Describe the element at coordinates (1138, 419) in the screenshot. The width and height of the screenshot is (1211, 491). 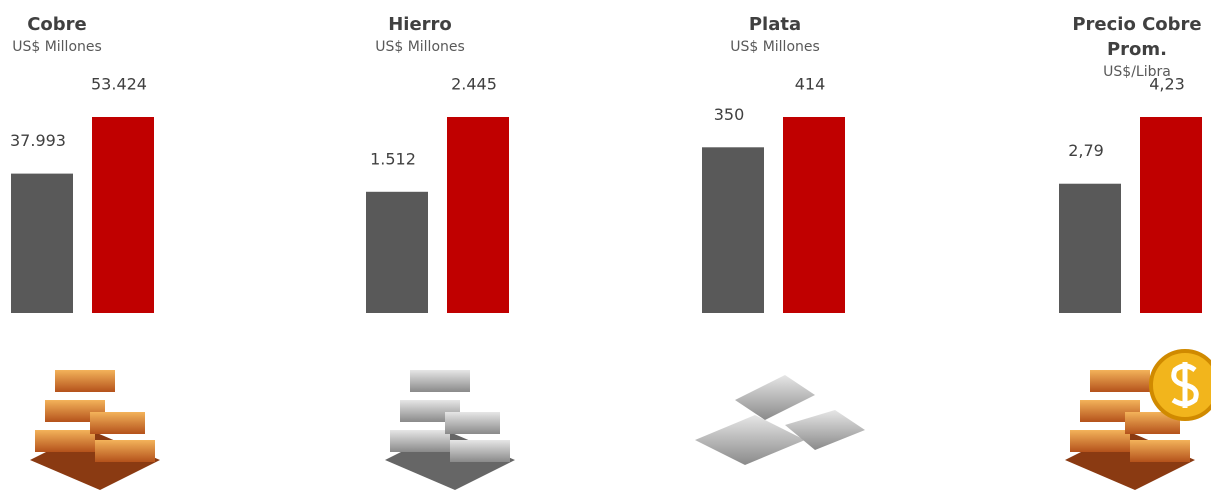
I see `icon-copper-price` at that location.